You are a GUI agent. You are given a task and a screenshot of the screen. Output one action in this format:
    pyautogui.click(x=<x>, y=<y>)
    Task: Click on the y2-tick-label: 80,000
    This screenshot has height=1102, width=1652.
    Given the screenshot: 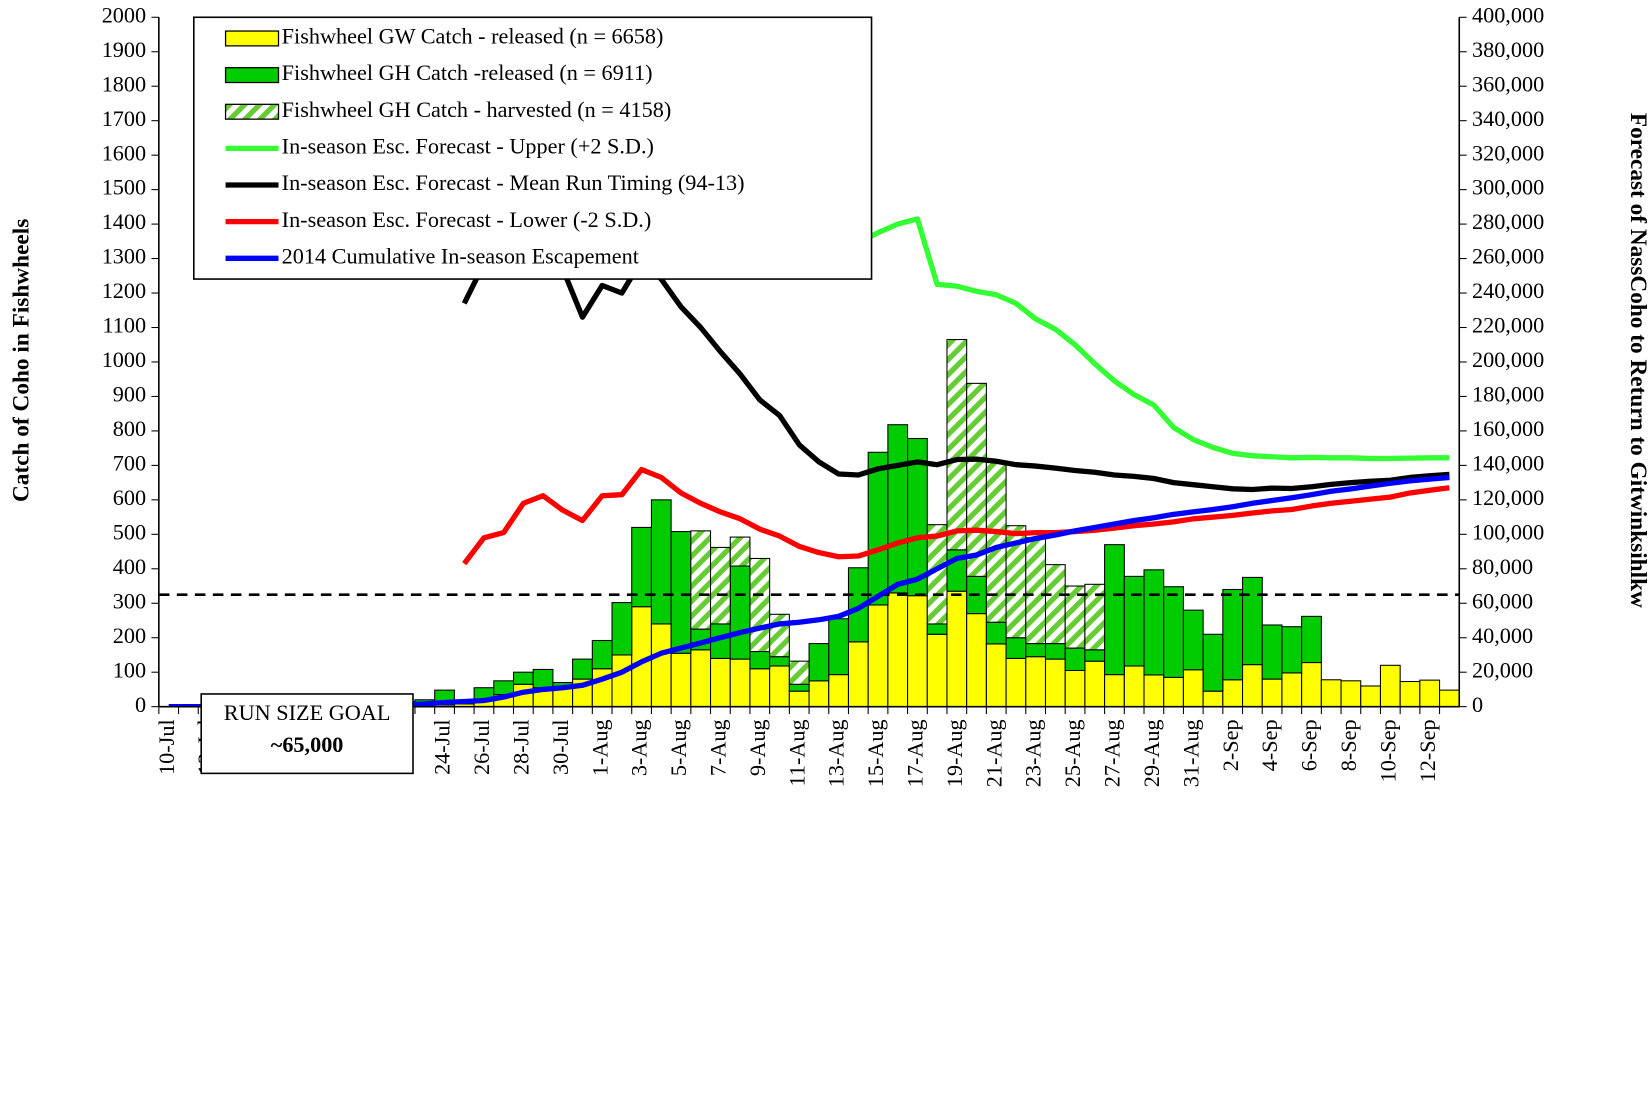 What is the action you would take?
    pyautogui.click(x=1502, y=566)
    